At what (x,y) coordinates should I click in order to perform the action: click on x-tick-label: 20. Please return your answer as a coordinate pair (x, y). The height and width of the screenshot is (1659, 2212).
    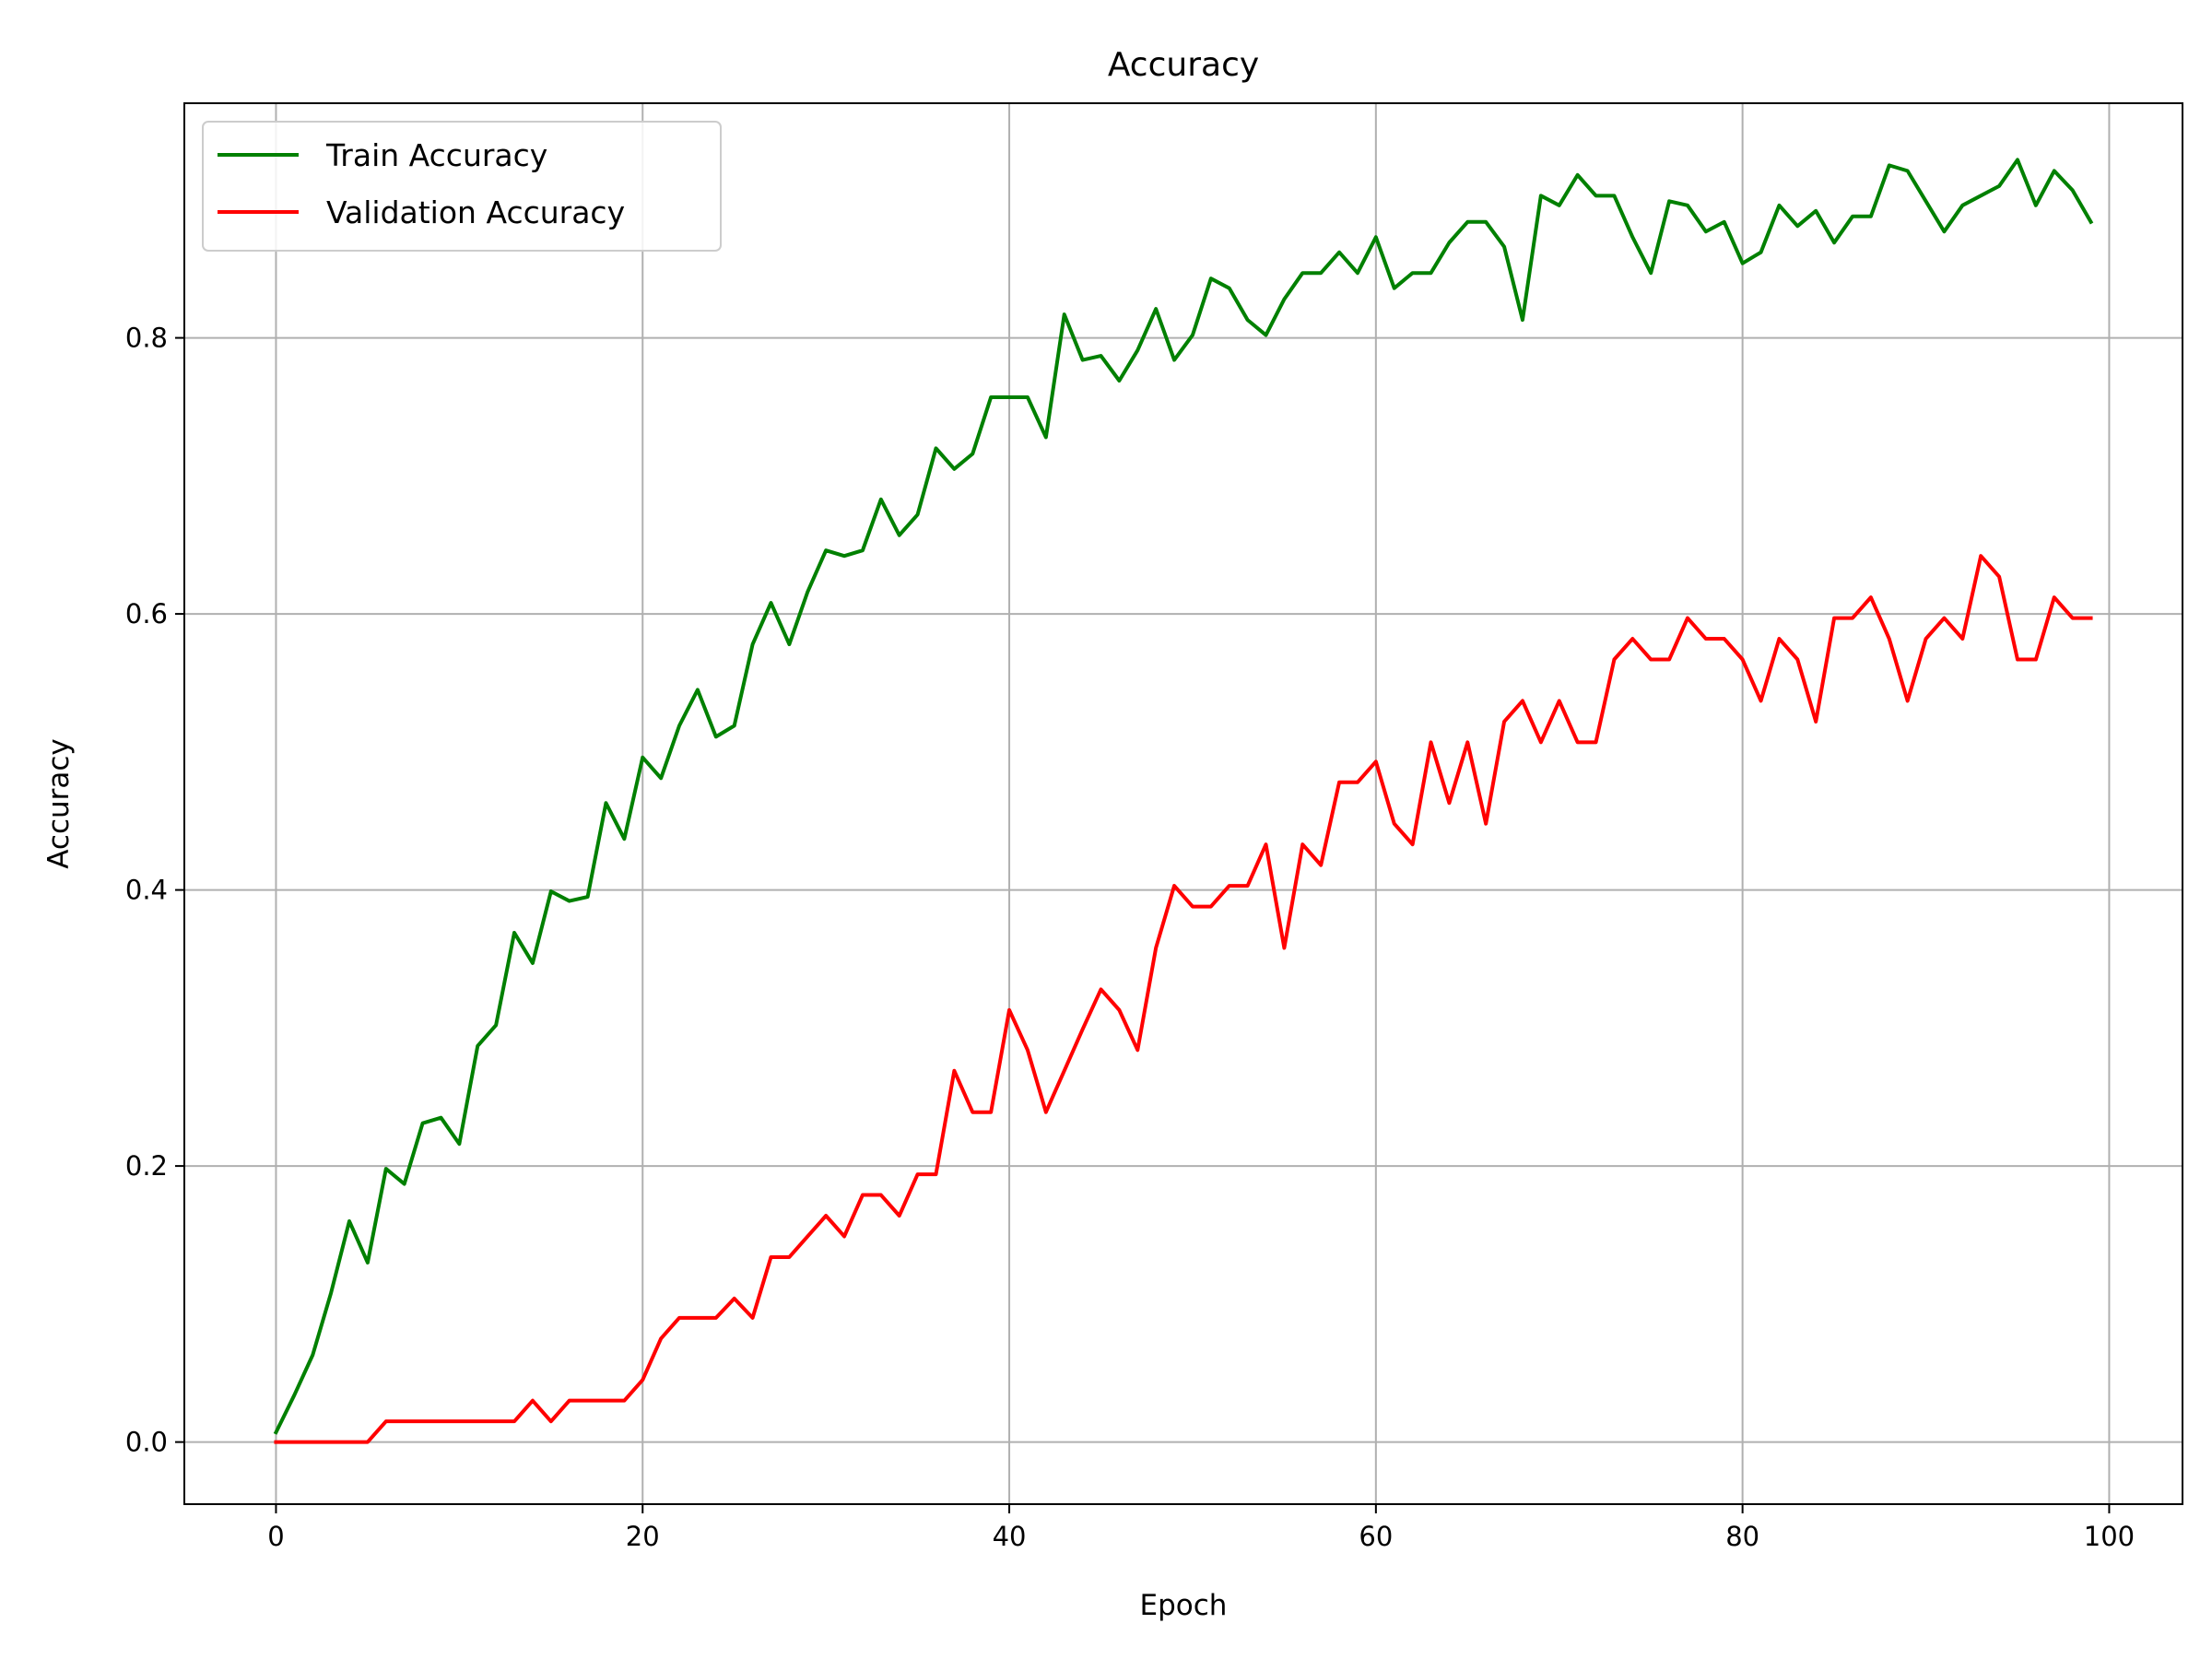
    Looking at the image, I should click on (643, 1536).